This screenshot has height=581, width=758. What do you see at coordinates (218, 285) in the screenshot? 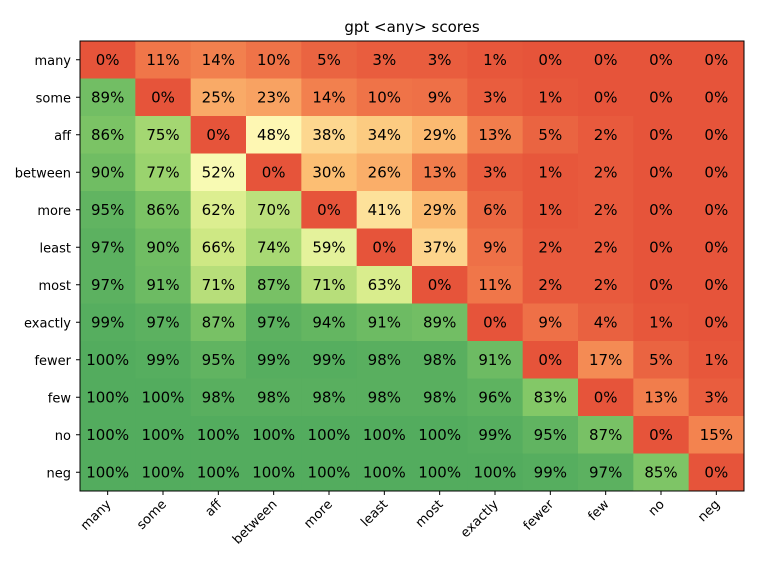
I see `cell-value-label: 71%` at bounding box center [218, 285].